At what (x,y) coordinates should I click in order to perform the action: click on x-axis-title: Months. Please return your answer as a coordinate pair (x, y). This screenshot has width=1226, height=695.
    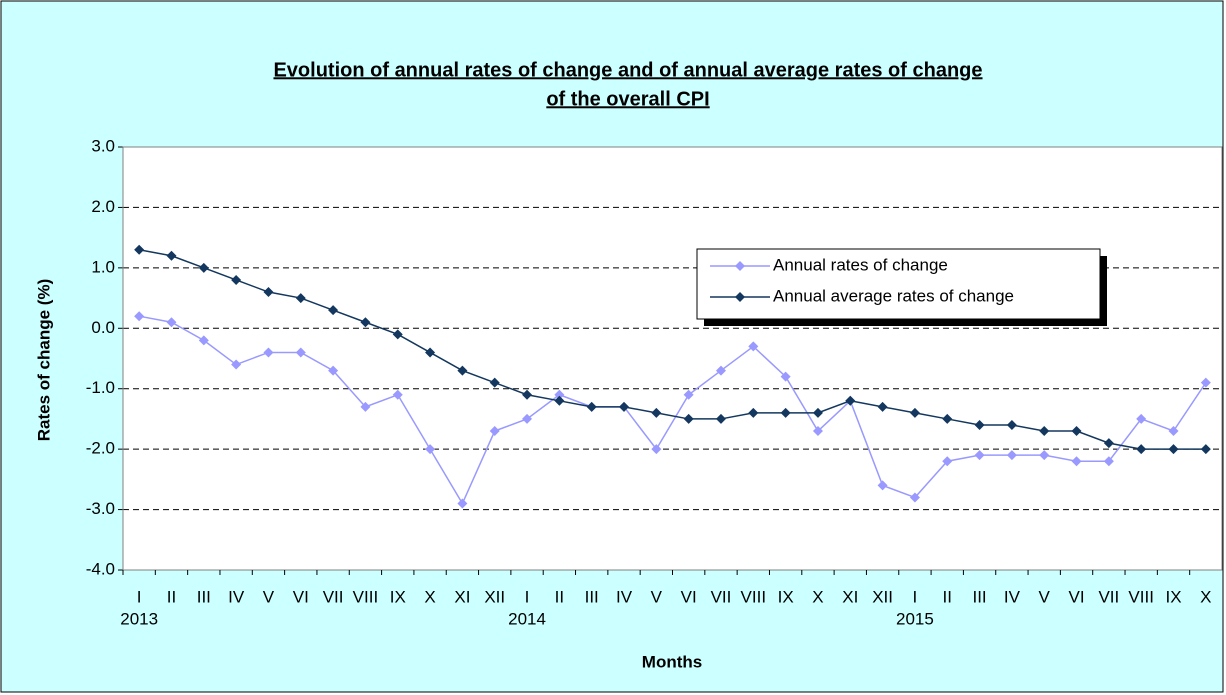
    Looking at the image, I should click on (672, 661).